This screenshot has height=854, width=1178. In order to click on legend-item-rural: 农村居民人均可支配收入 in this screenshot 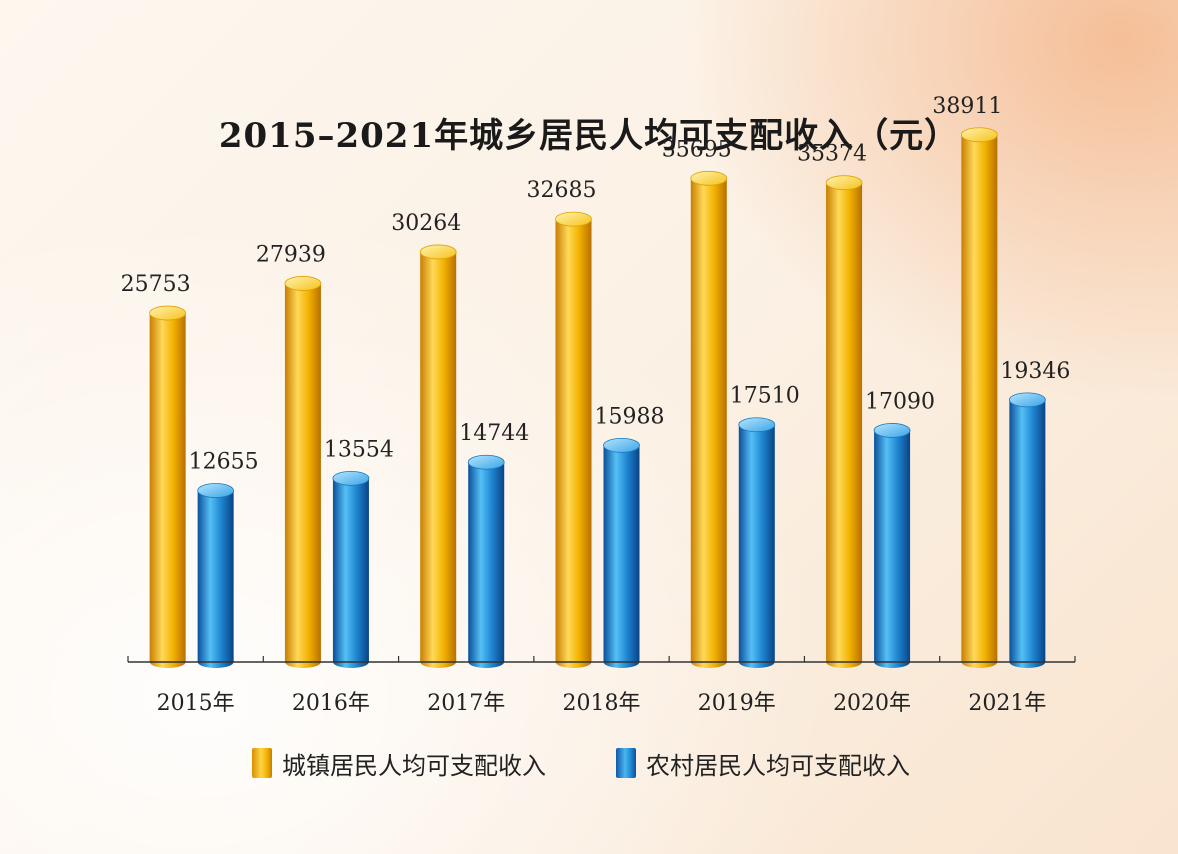, I will do `click(763, 763)`.